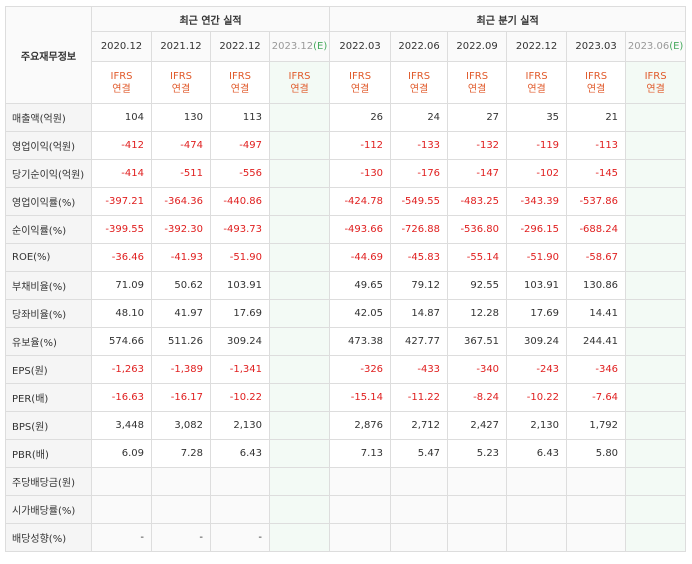  I want to click on value-cell: 2,427, so click(477, 425).